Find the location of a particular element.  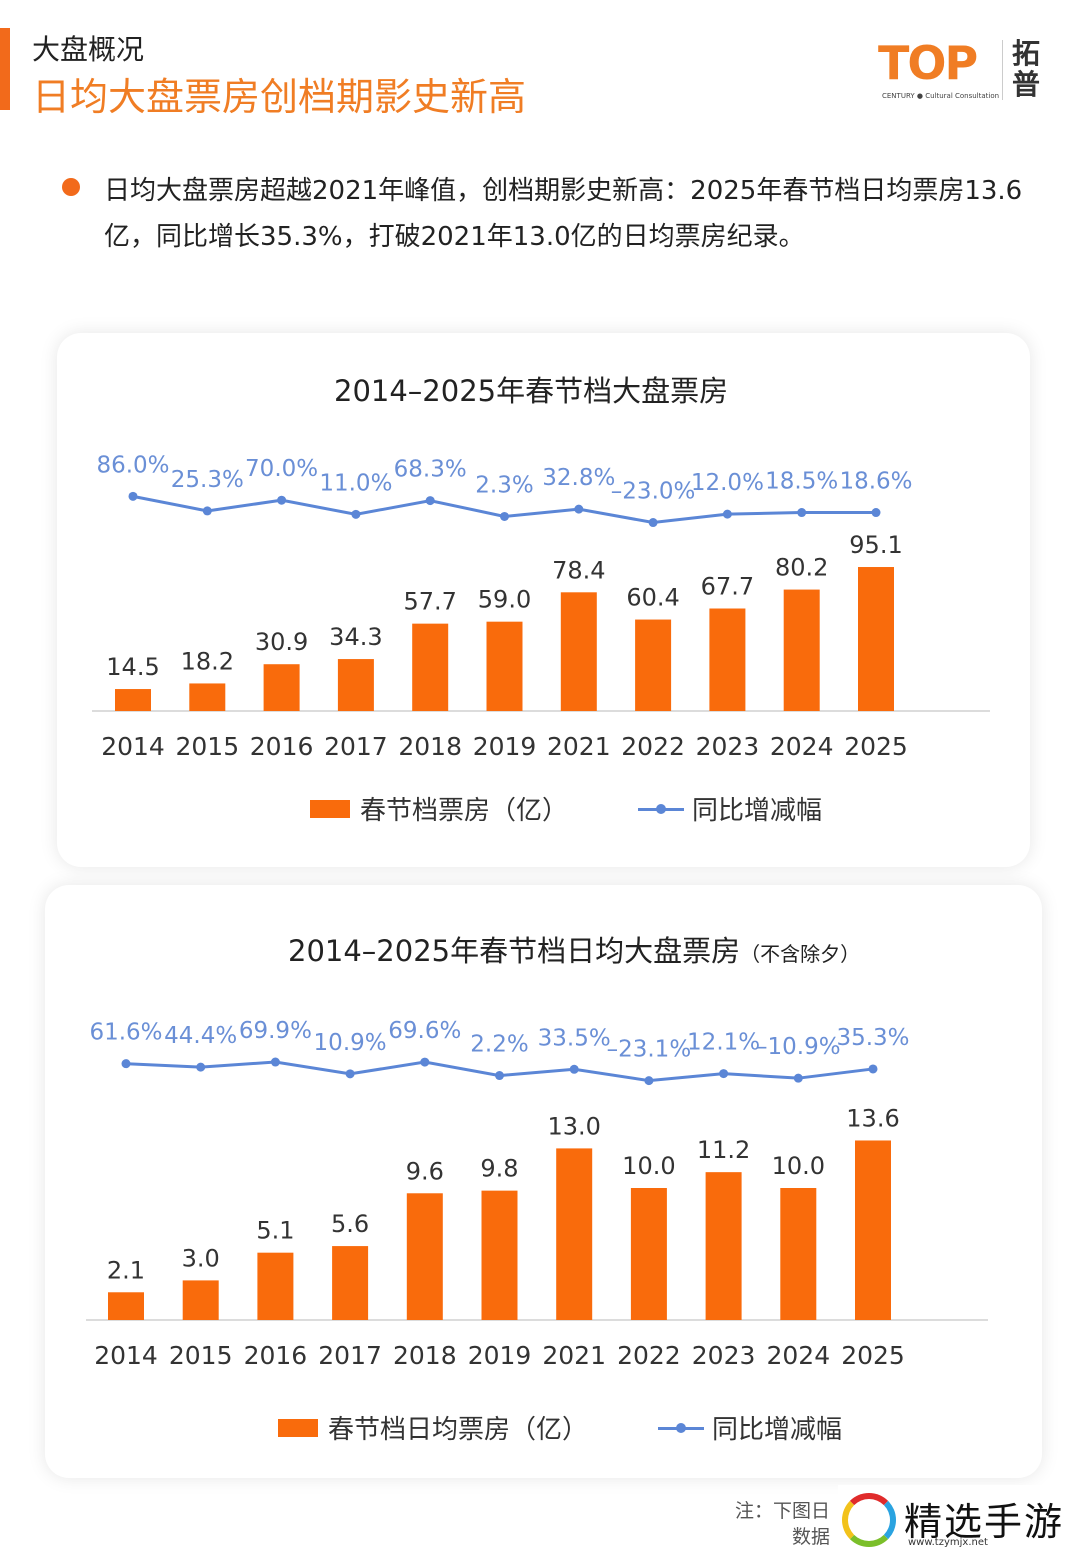

yoy-point-2019 is located at coordinates (504, 516).